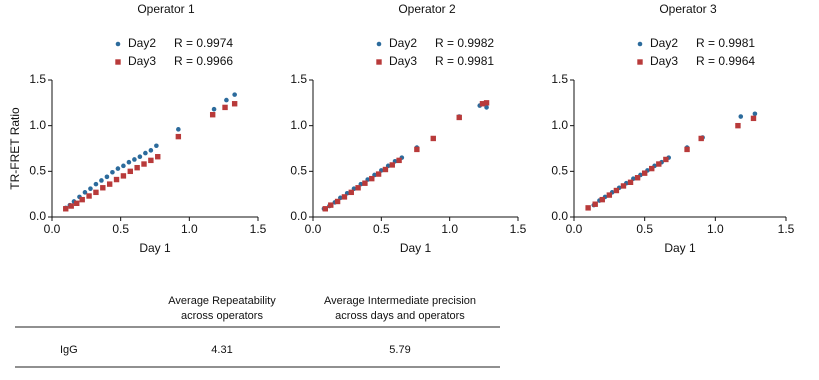  Describe the element at coordinates (400, 350) in the screenshot. I see `table-cell: 5.79` at that location.